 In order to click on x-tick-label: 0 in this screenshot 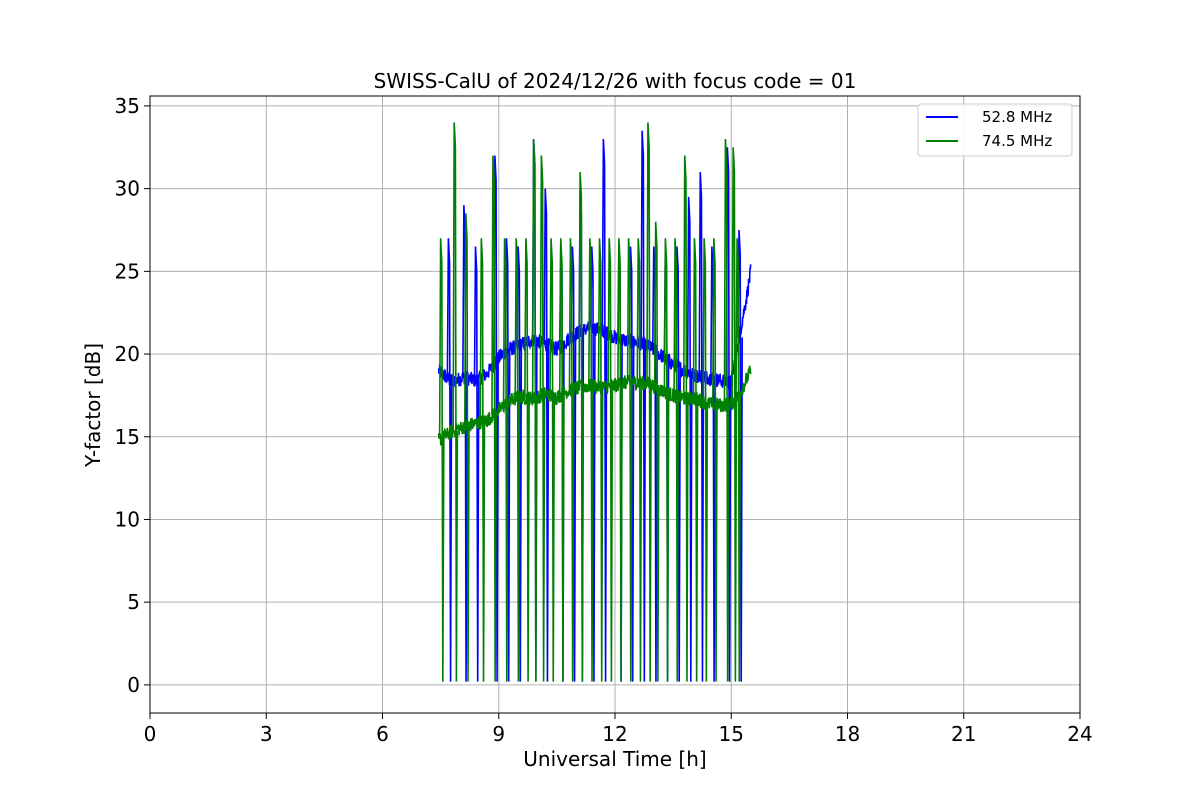, I will do `click(150, 734)`.